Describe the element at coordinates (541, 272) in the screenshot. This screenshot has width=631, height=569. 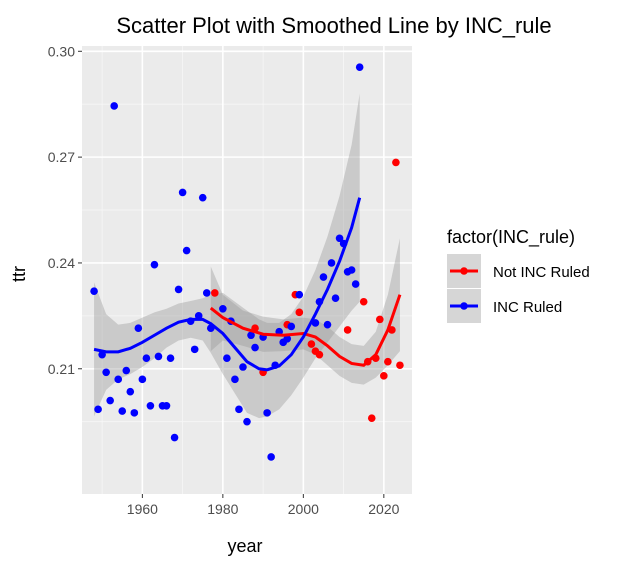
I see `legend-label: Not INC Ruled` at that location.